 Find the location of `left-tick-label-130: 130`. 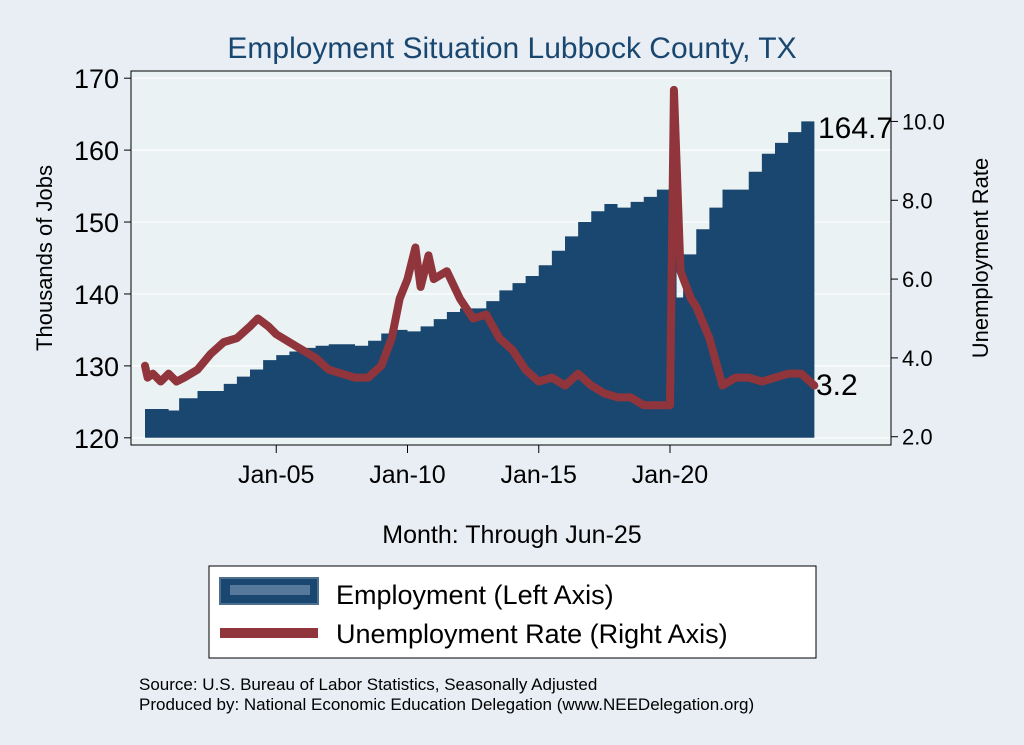

left-tick-label-130: 130 is located at coordinates (96, 367).